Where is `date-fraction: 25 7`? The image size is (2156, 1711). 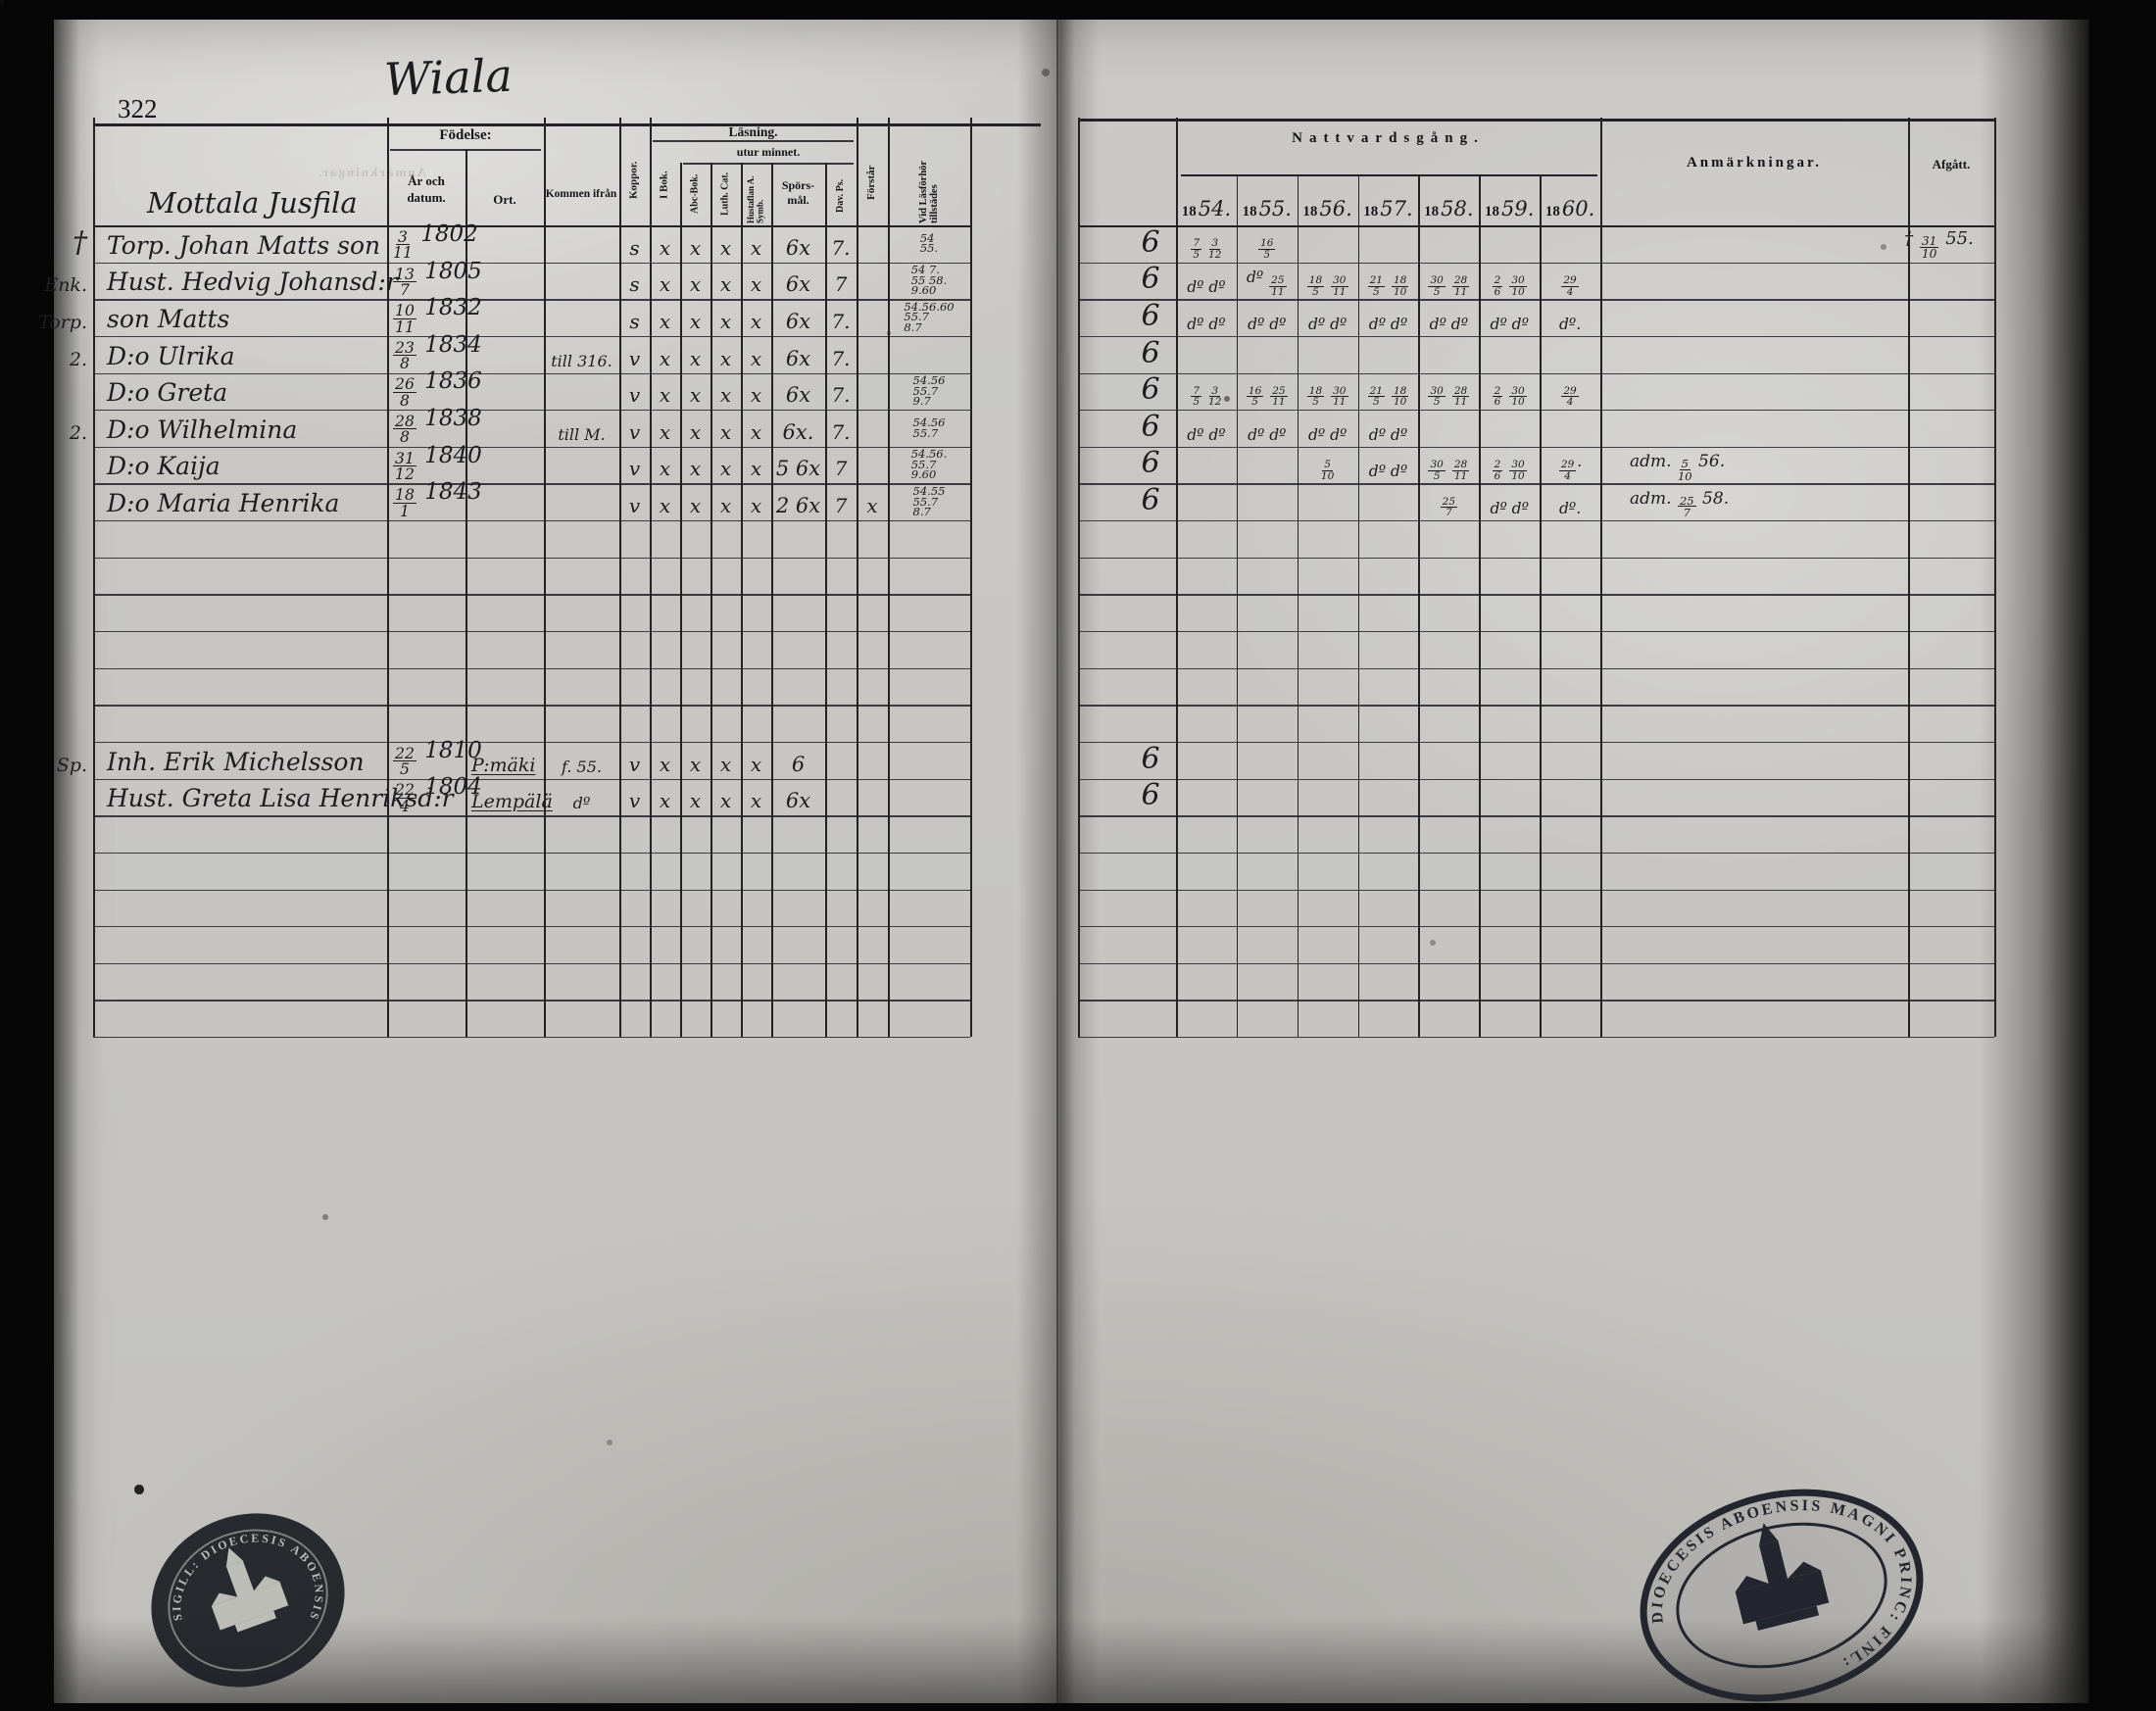 date-fraction: 25 7 is located at coordinates (1449, 507).